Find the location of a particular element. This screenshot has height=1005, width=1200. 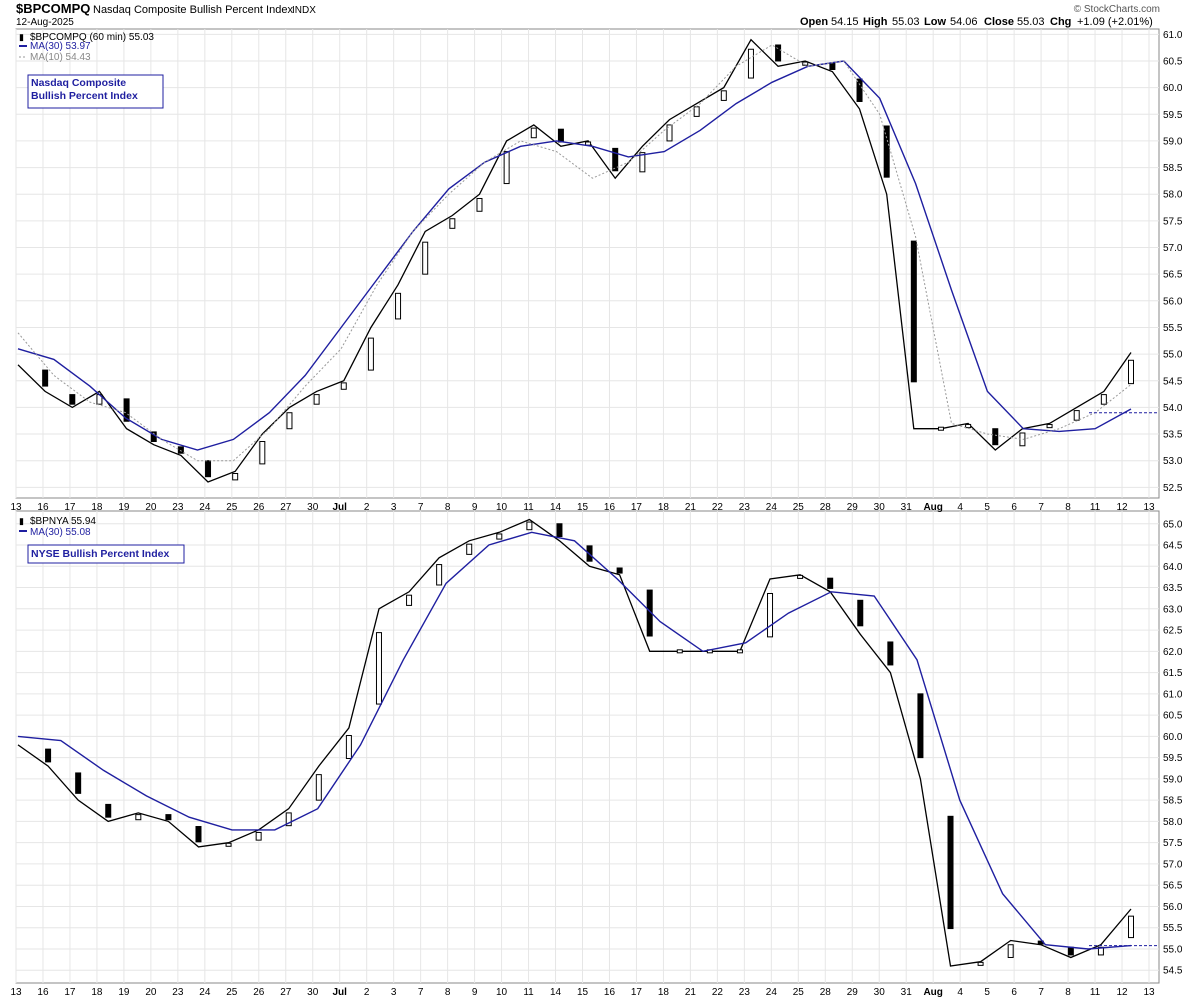

bottom-annotation-frame is located at coordinates (106, 554).